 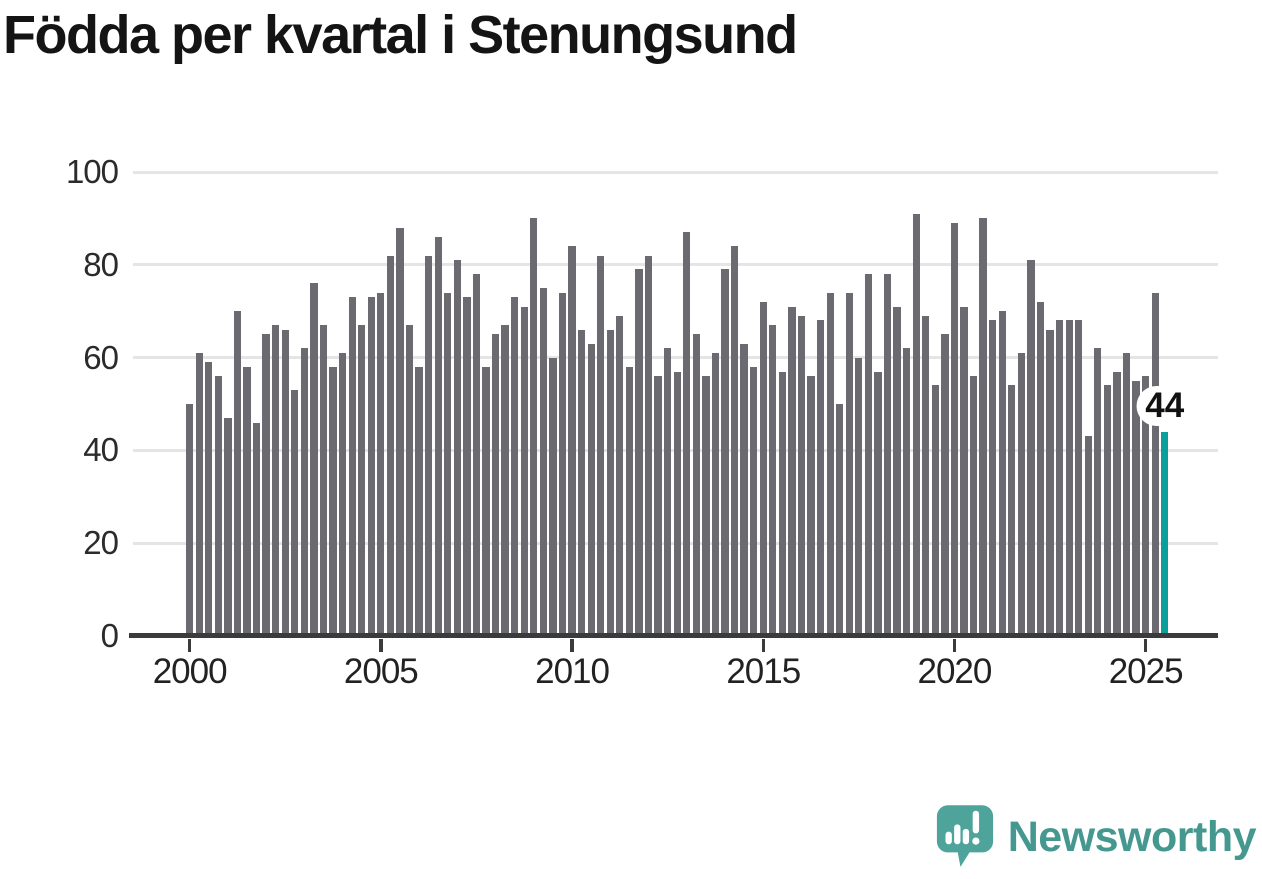 I want to click on y-axis-label-20: 20, so click(x=101, y=543).